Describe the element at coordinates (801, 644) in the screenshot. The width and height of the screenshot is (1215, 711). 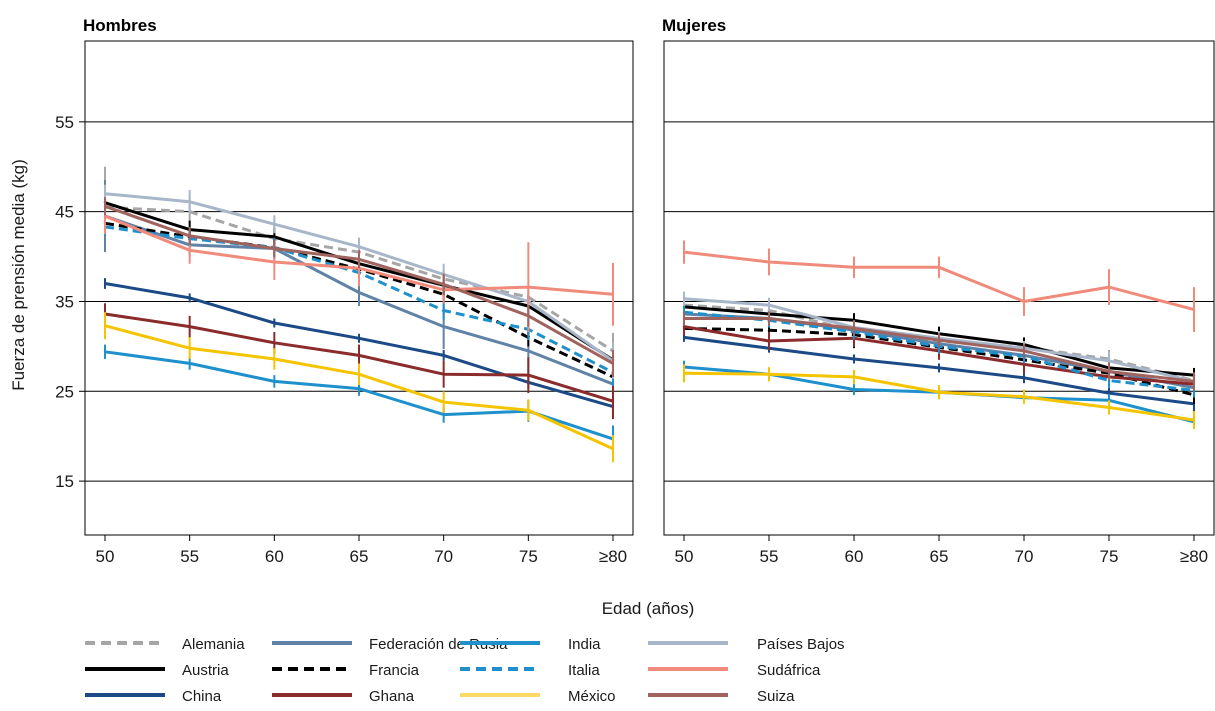
I see `legend-label: Países Bajos` at that location.